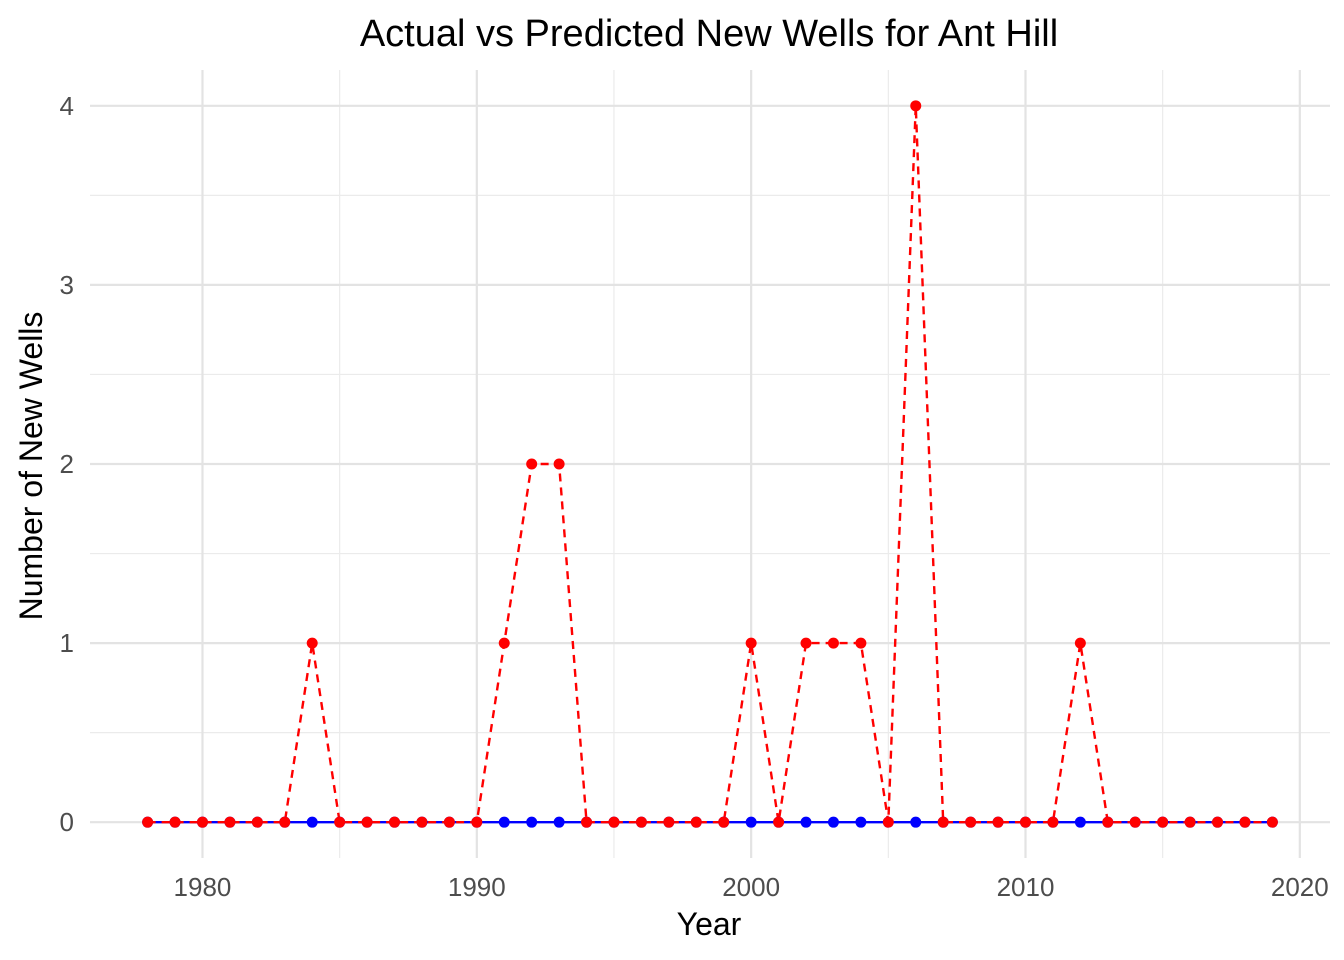  What do you see at coordinates (67, 464) in the screenshot?
I see `y-tick-label: 2` at bounding box center [67, 464].